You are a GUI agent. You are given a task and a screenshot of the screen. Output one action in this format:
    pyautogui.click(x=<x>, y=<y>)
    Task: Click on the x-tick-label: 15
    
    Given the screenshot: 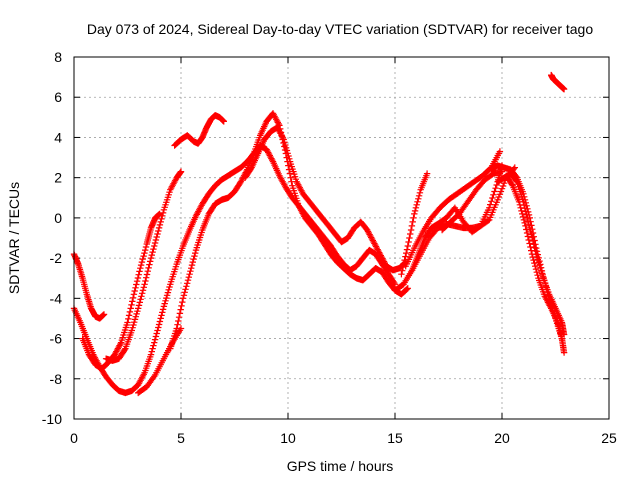 What is the action you would take?
    pyautogui.click(x=395, y=438)
    